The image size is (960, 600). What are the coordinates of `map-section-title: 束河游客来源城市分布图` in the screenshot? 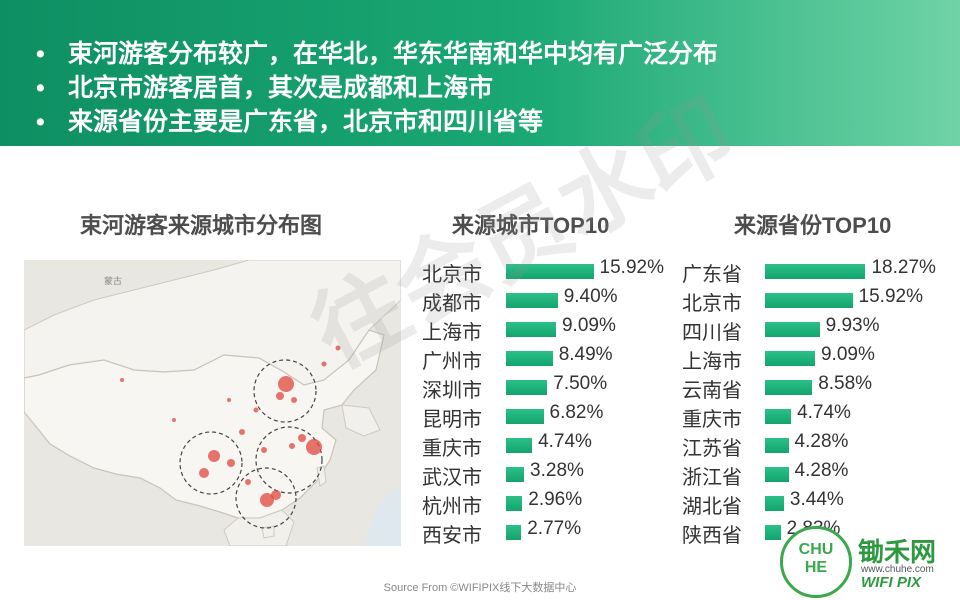 It's located at (201, 225).